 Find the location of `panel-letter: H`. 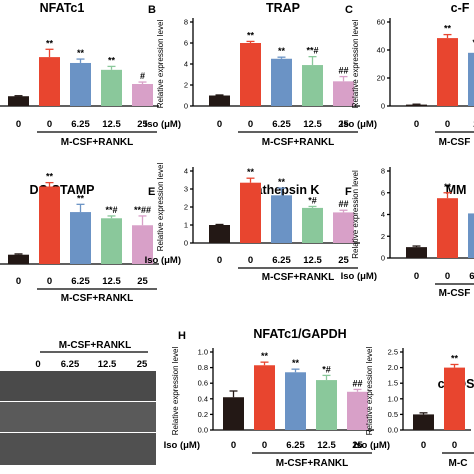

panel-letter: H is located at coordinates (182, 336).